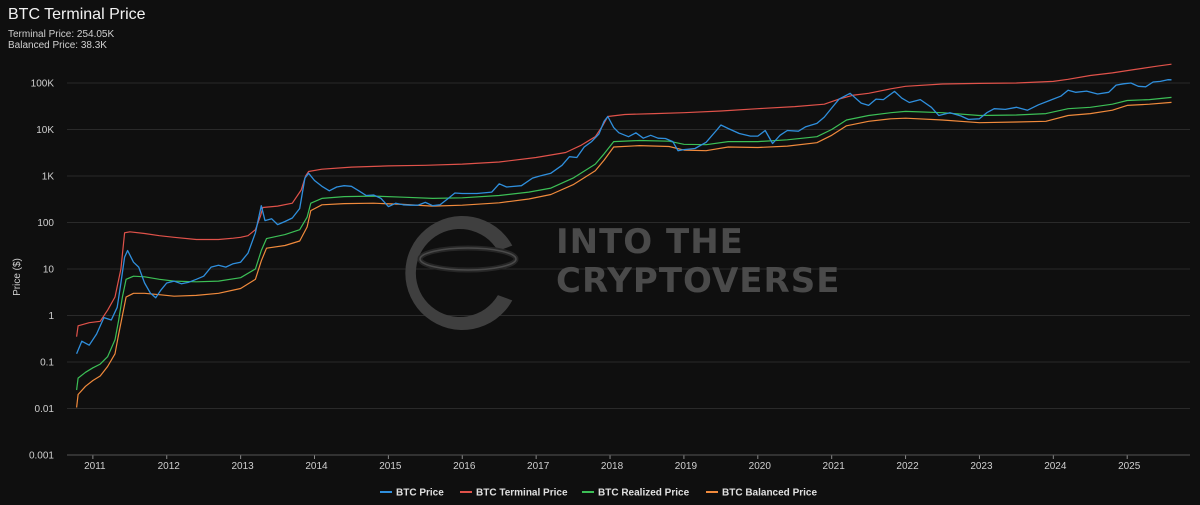  What do you see at coordinates (45, 130) in the screenshot?
I see `y-tick-label: 10K` at bounding box center [45, 130].